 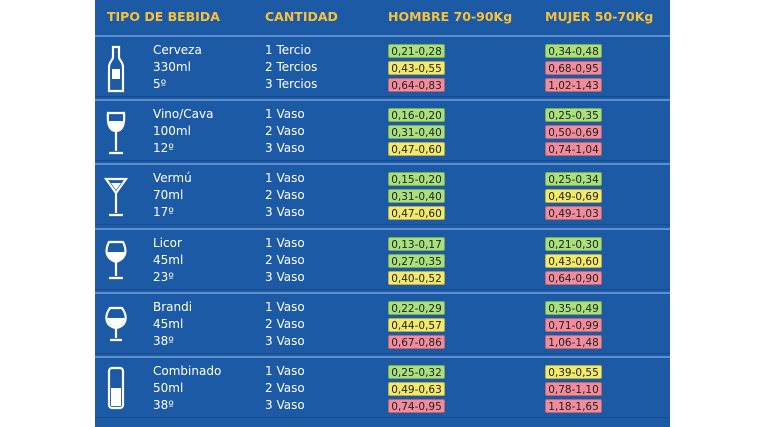 What do you see at coordinates (573, 260) in the screenshot?
I see `range-mujer: 0,43-0,60` at bounding box center [573, 260].